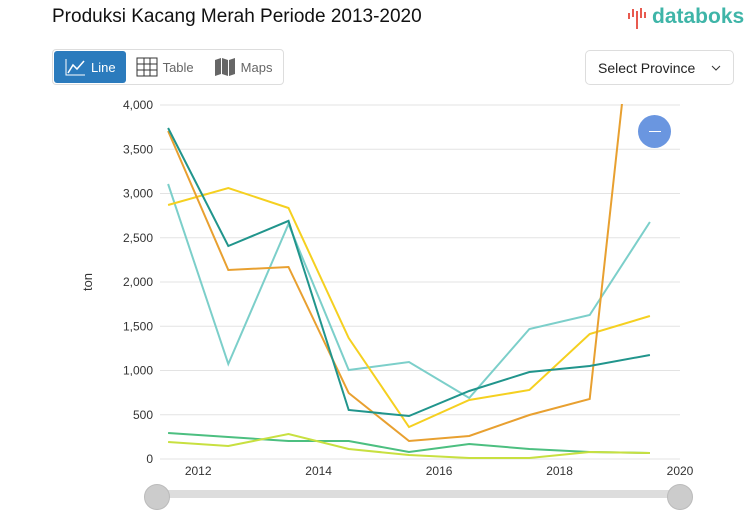 The height and width of the screenshot is (510, 753). I want to click on range-scrollbar, so click(418, 494).